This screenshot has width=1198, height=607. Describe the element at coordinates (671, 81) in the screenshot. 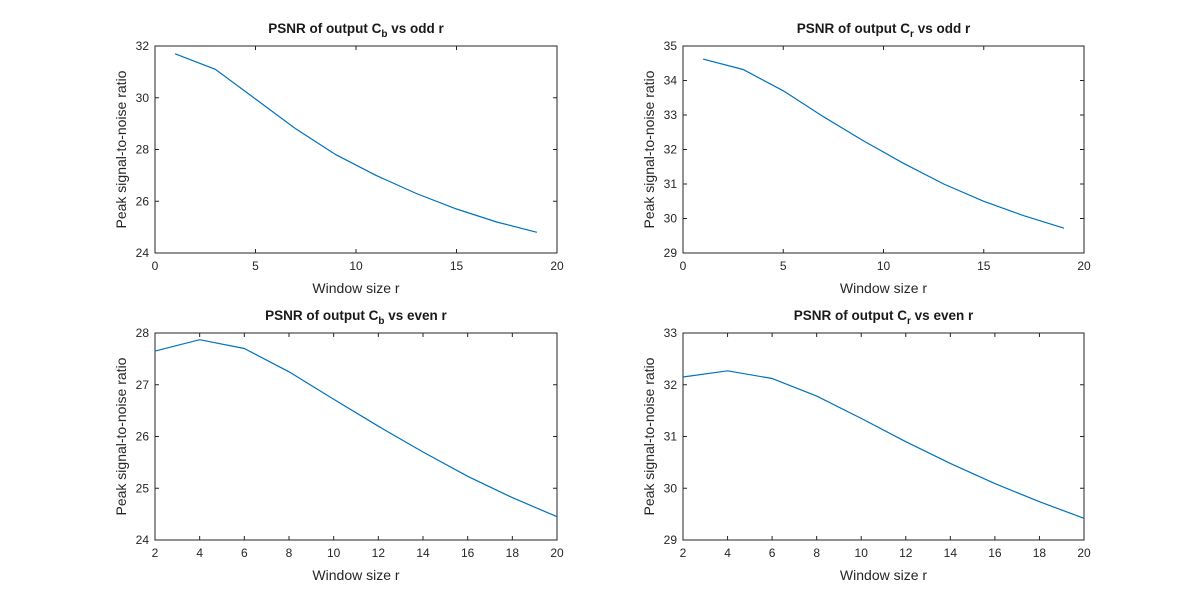

I see `y-tick-label: 34` at that location.